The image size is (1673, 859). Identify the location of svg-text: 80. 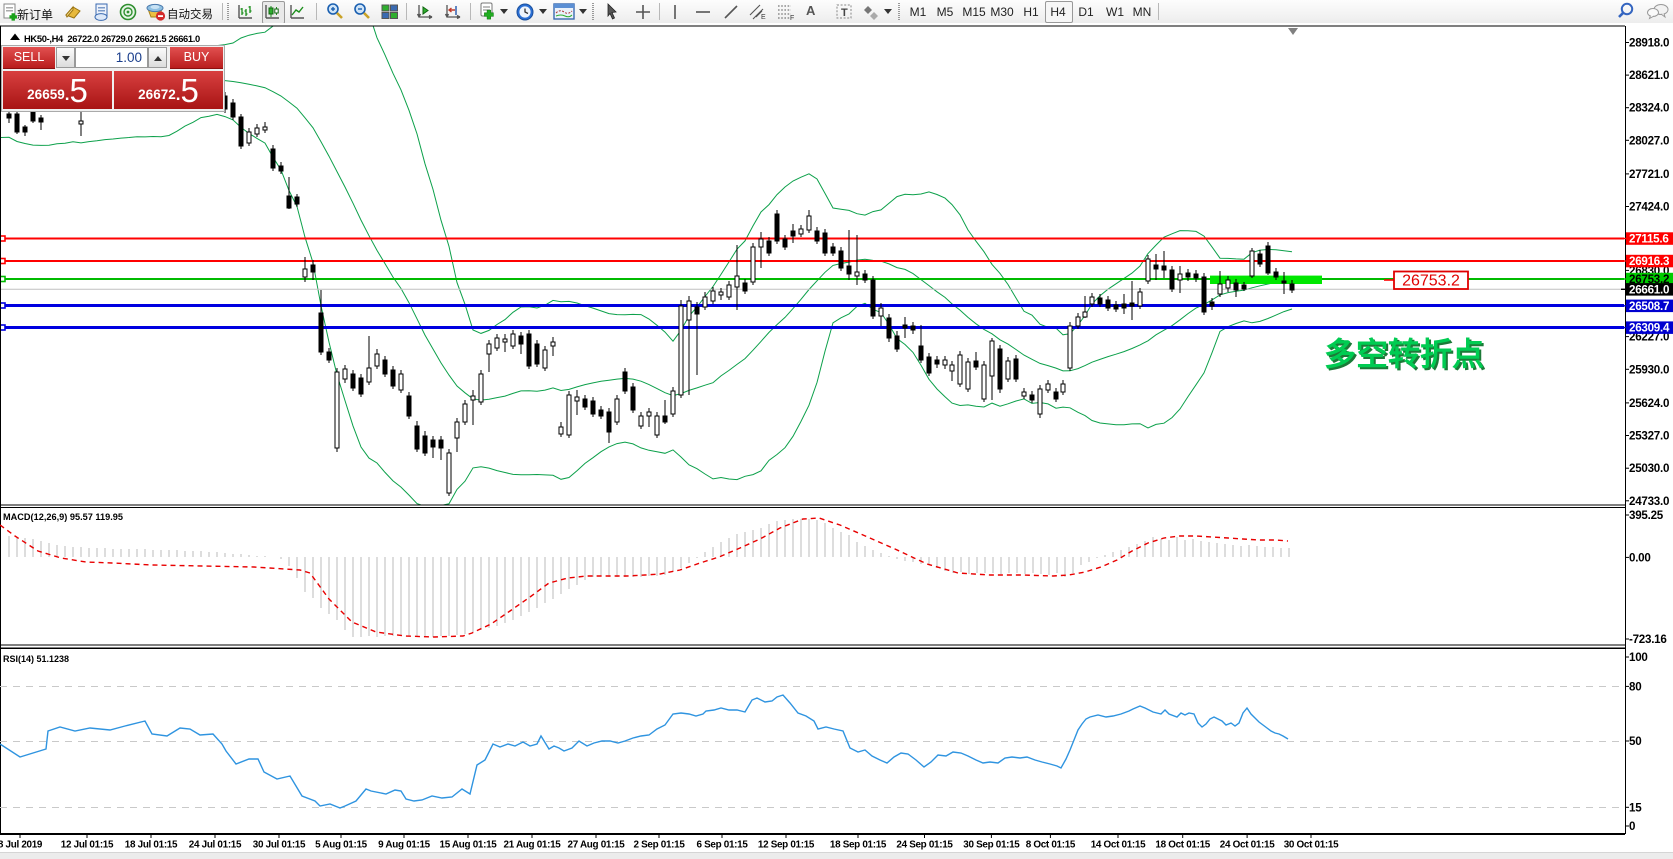
(1635, 686).